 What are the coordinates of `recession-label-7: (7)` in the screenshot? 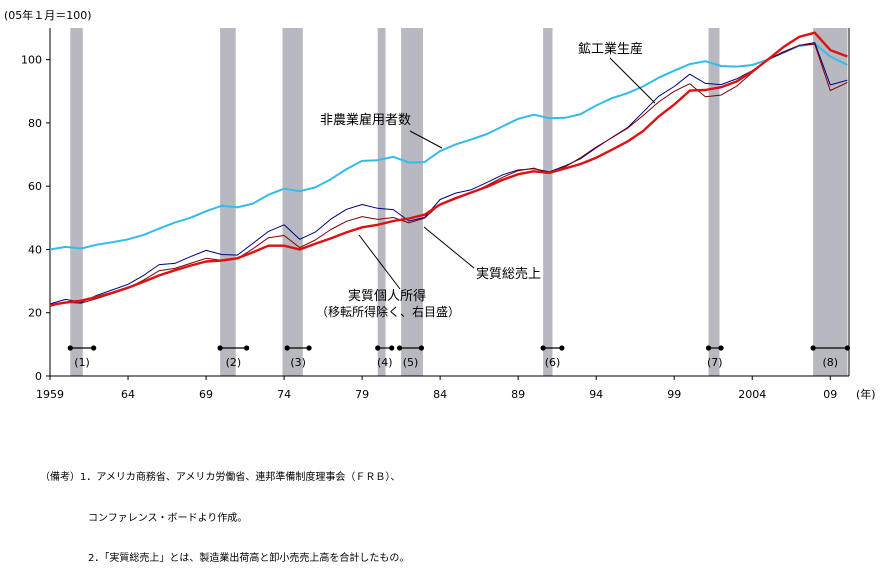 It's located at (715, 362).